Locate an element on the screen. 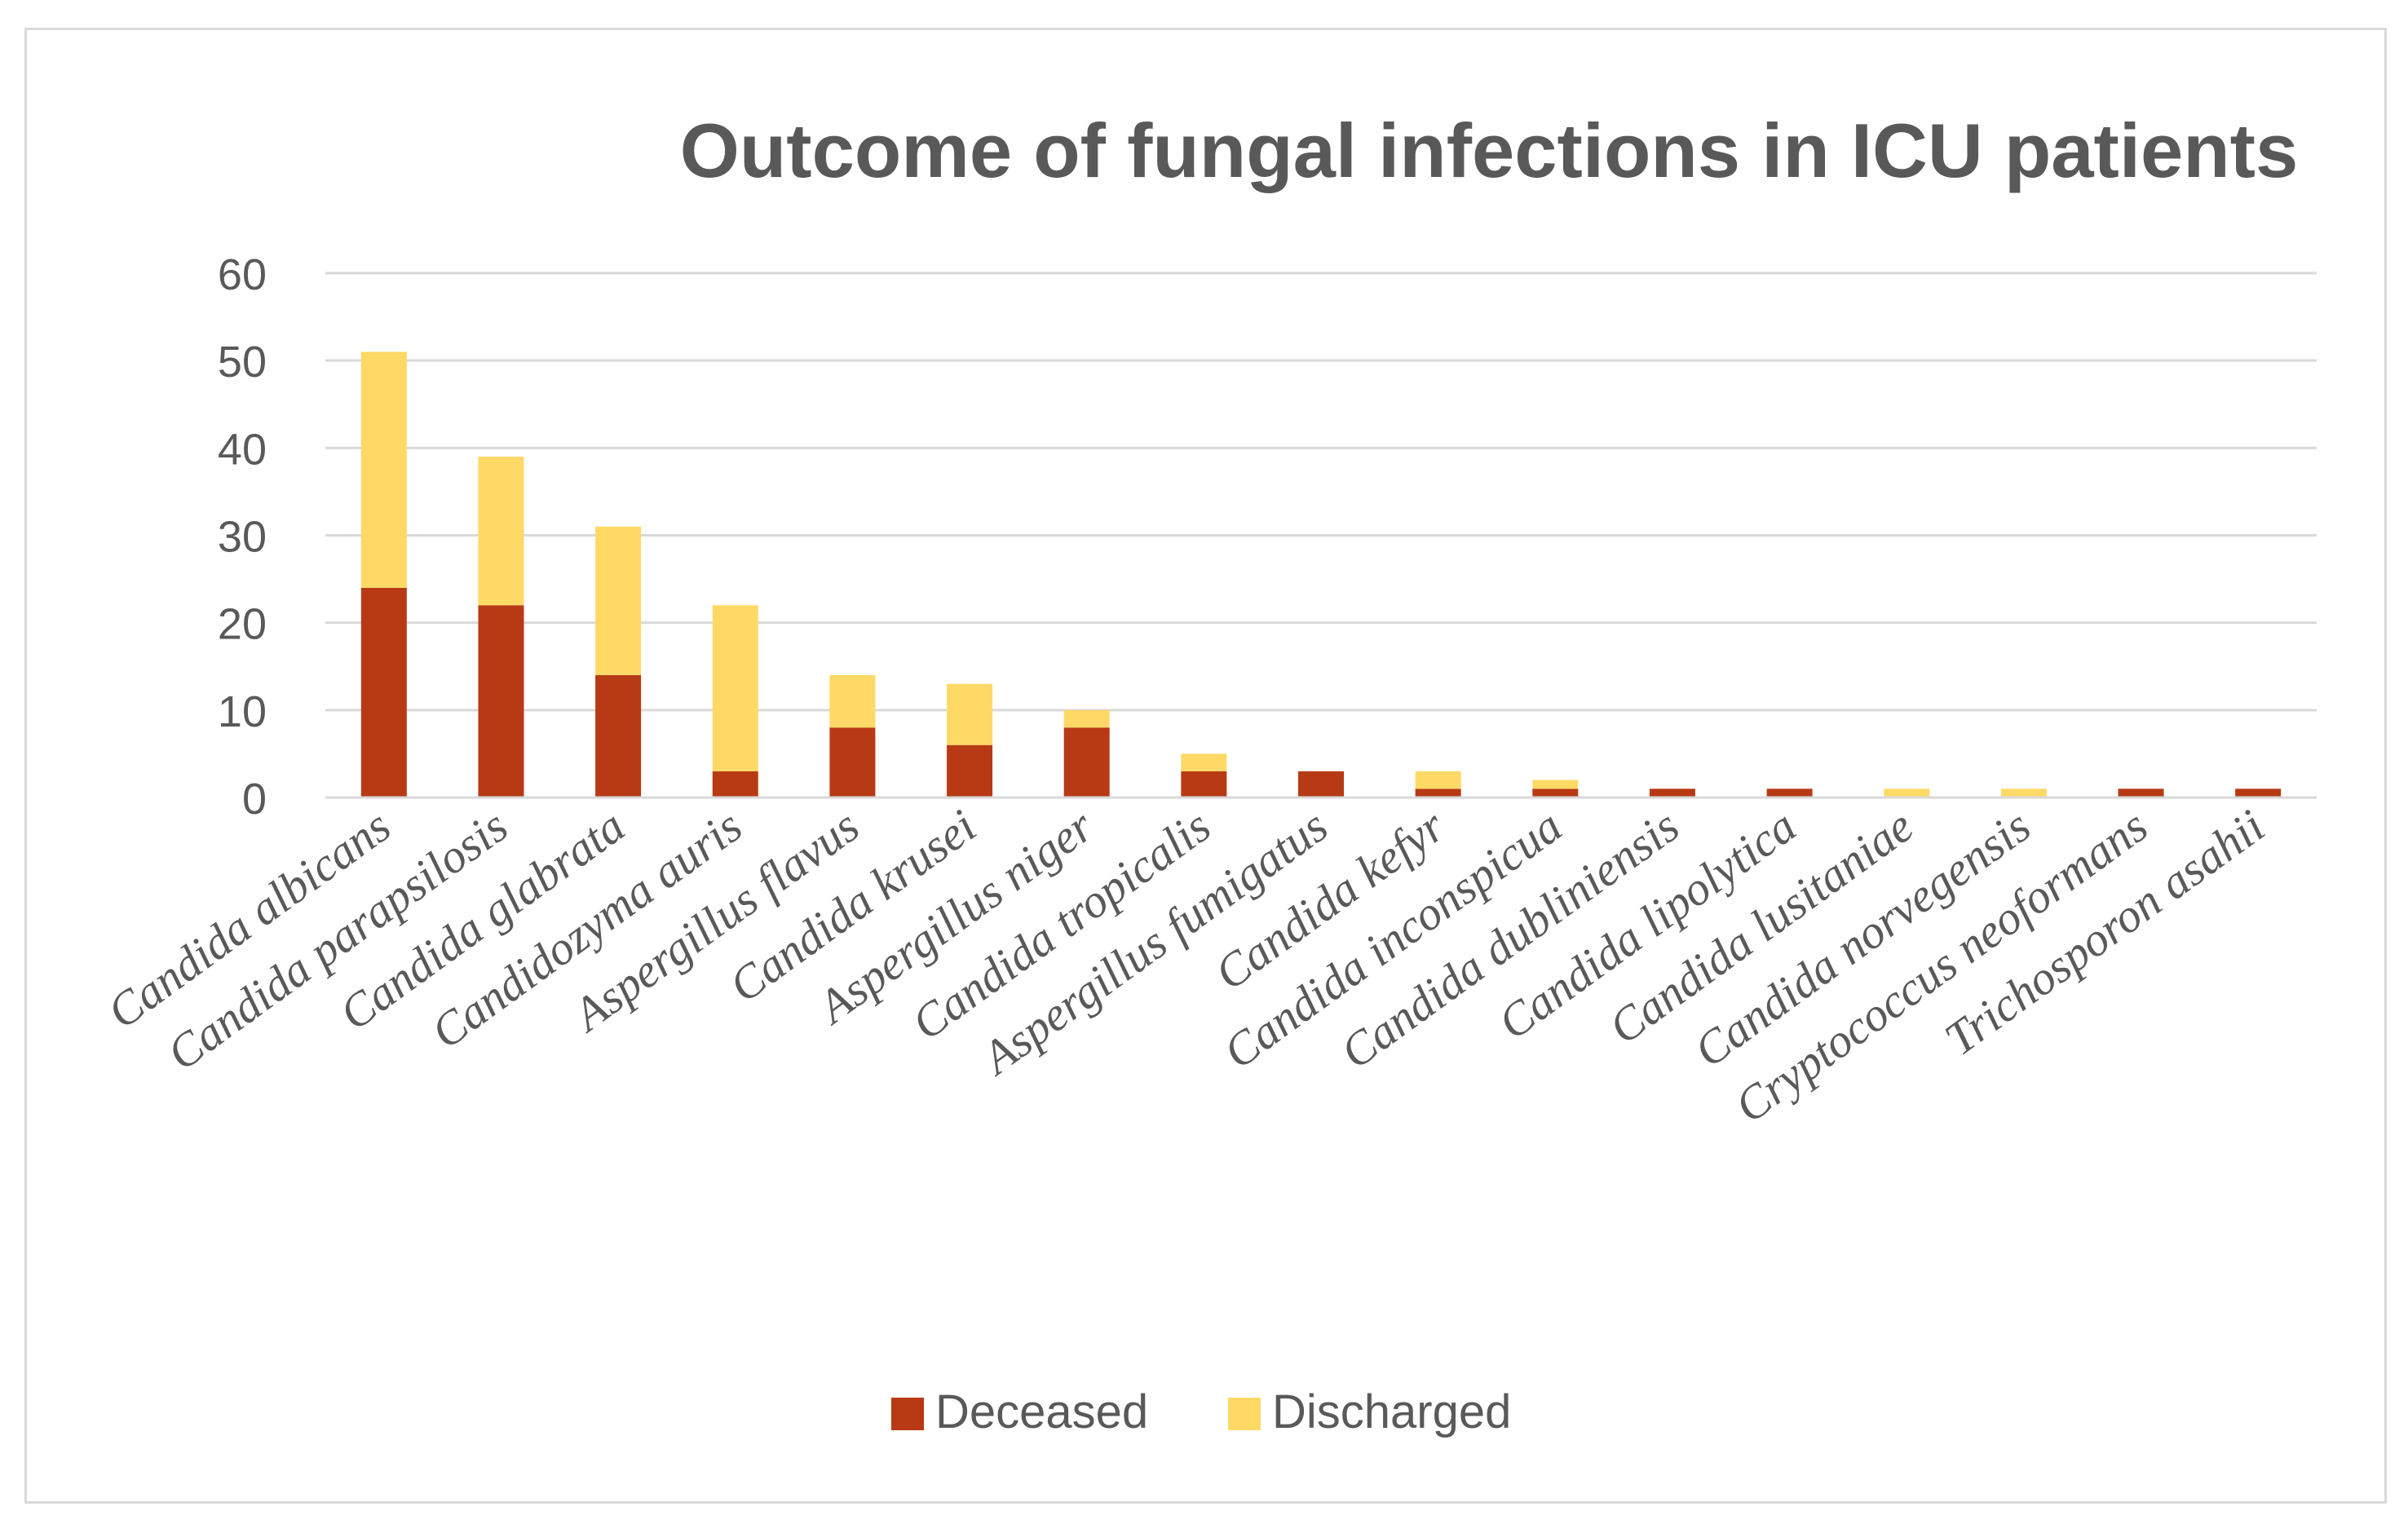 This screenshot has width=2408, height=1533. legend: Deceased Discharged is located at coordinates (1201, 1411).